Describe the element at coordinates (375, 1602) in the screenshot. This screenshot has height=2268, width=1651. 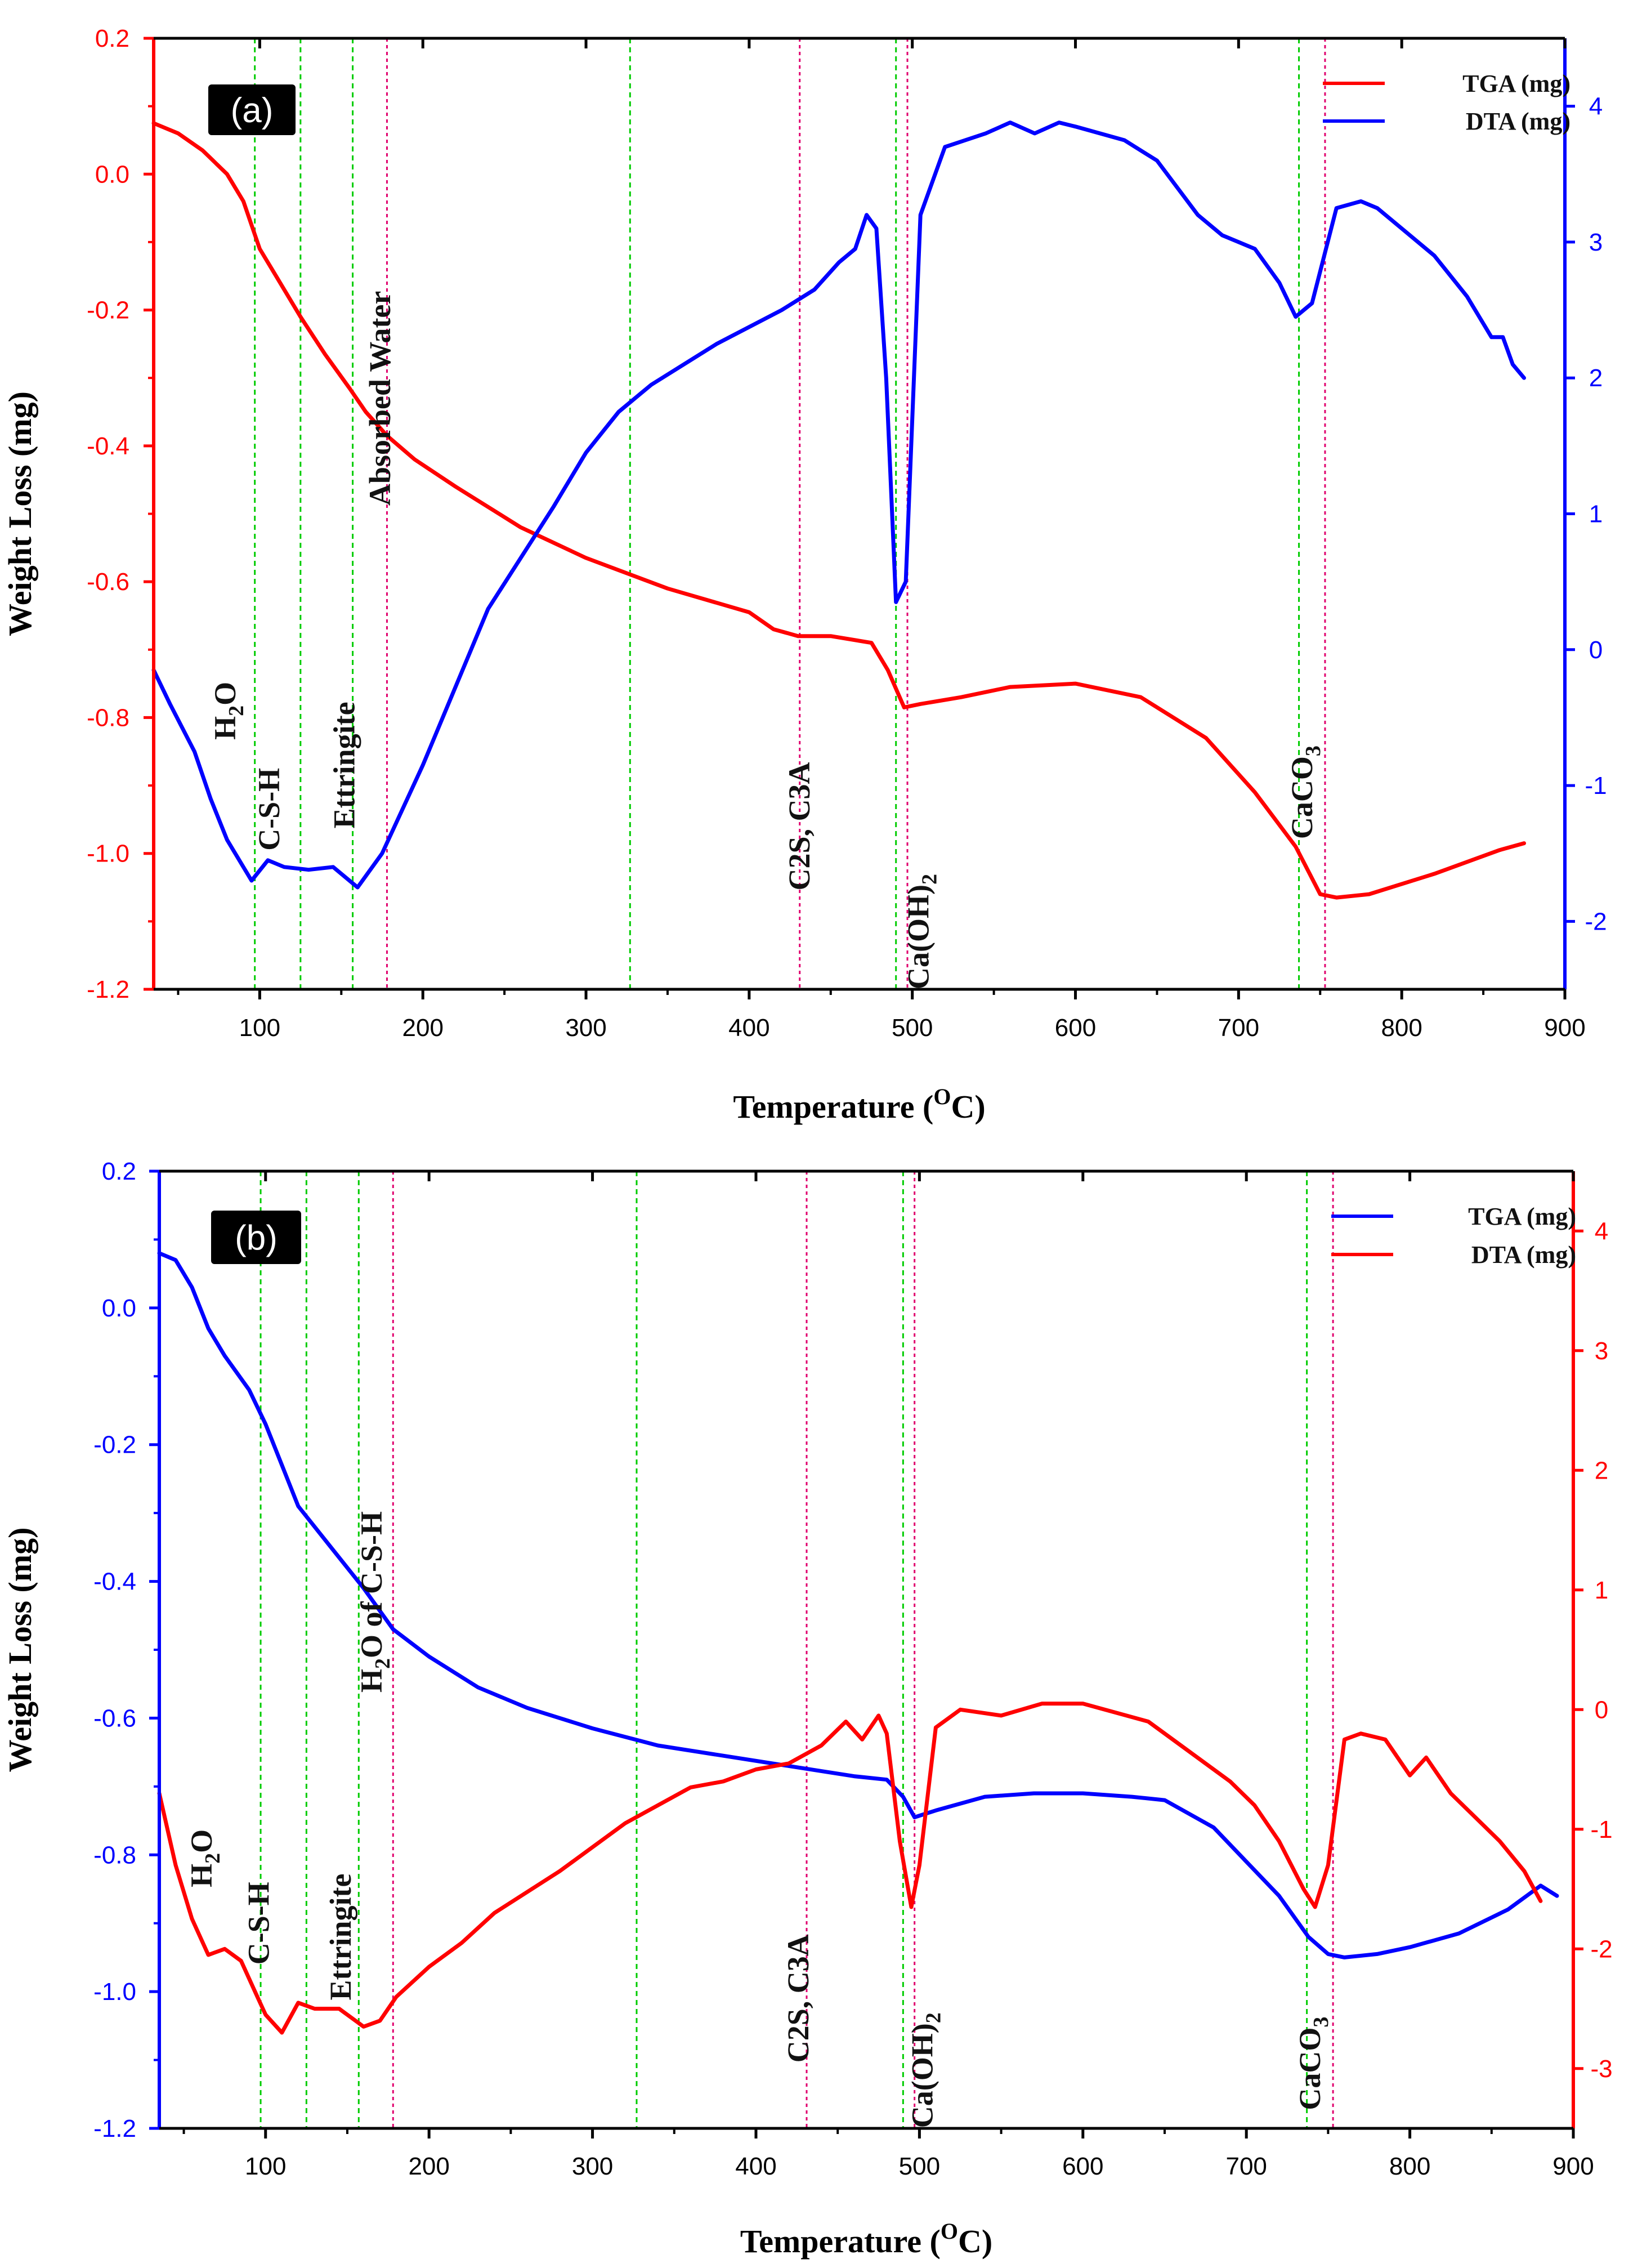
I see `annotation-label: H2O of C-S-H` at that location.